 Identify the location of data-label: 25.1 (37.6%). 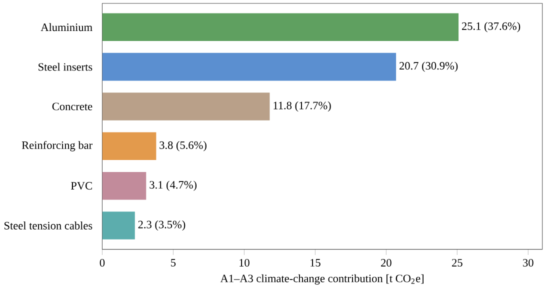
(491, 27).